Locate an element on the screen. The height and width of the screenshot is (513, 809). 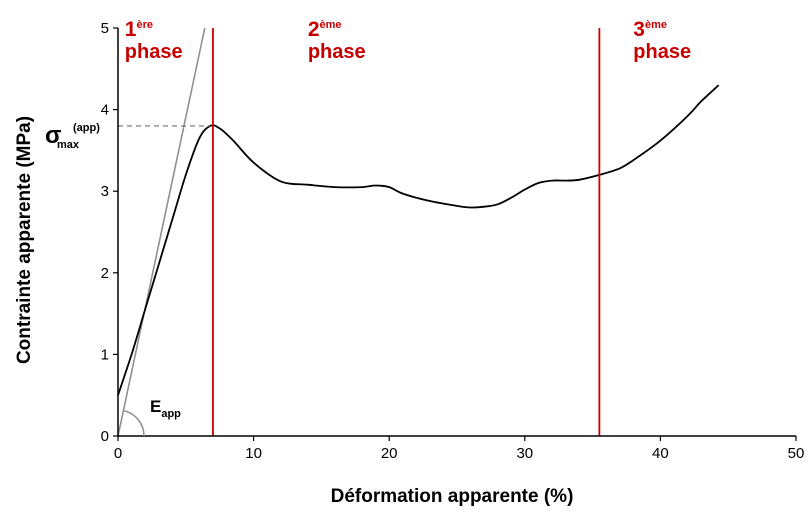
phase-number: 3ème is located at coordinates (650, 29).